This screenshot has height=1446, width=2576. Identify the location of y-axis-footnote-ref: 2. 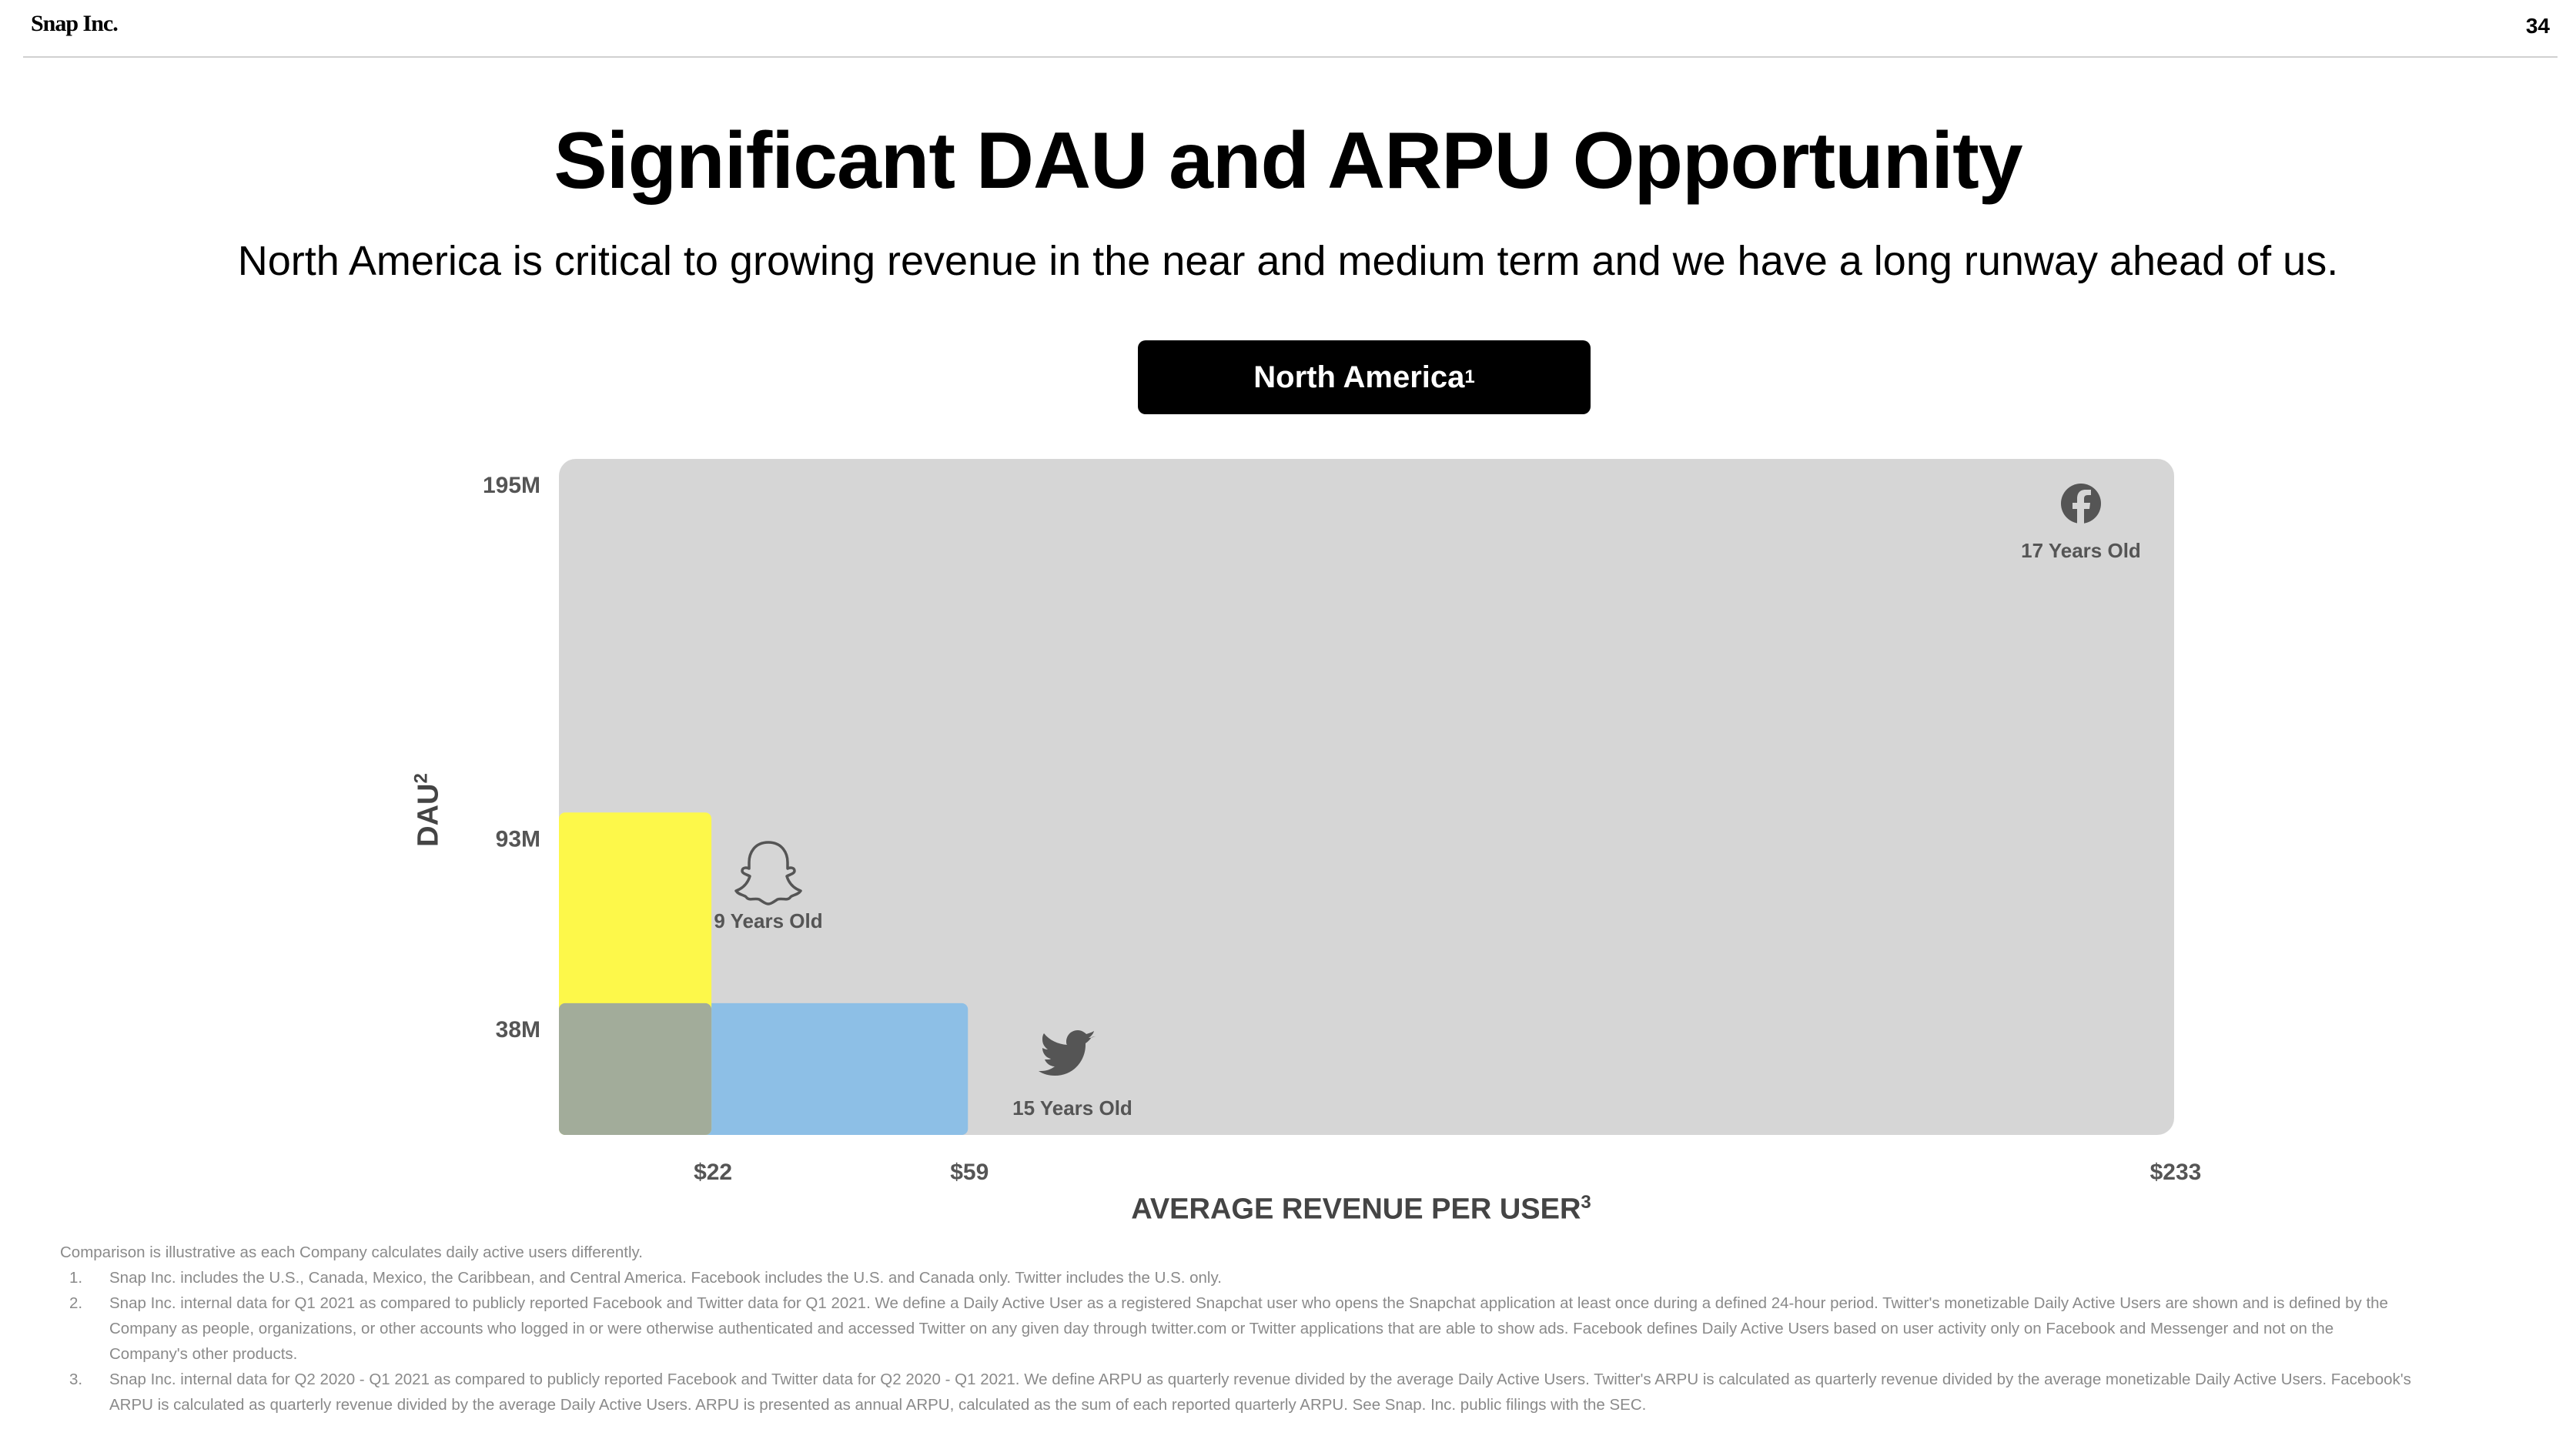
(421, 778).